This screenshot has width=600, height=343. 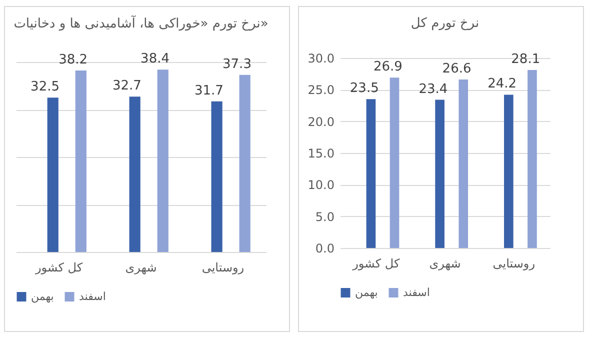 What do you see at coordinates (45, 87) in the screenshot?
I see `data-label: 32.5` at bounding box center [45, 87].